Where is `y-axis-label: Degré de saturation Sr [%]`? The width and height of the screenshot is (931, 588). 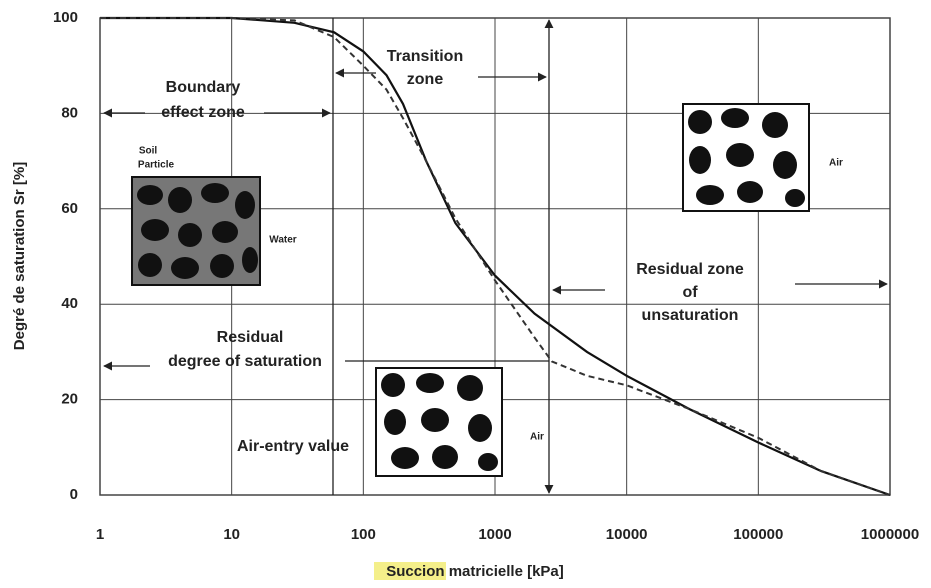 y-axis-label: Degré de saturation Sr [%] is located at coordinates (19, 256).